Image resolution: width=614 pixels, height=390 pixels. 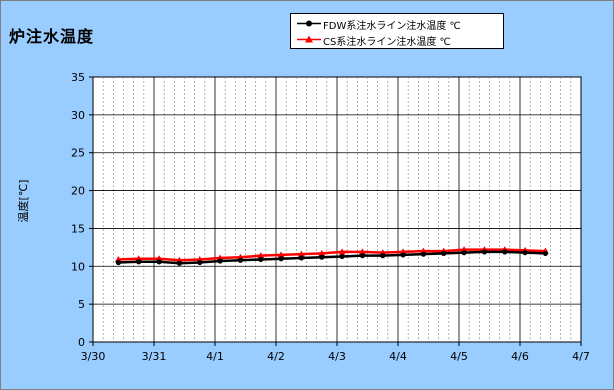 What do you see at coordinates (81, 342) in the screenshot?
I see `y-tick-label: 0` at bounding box center [81, 342].